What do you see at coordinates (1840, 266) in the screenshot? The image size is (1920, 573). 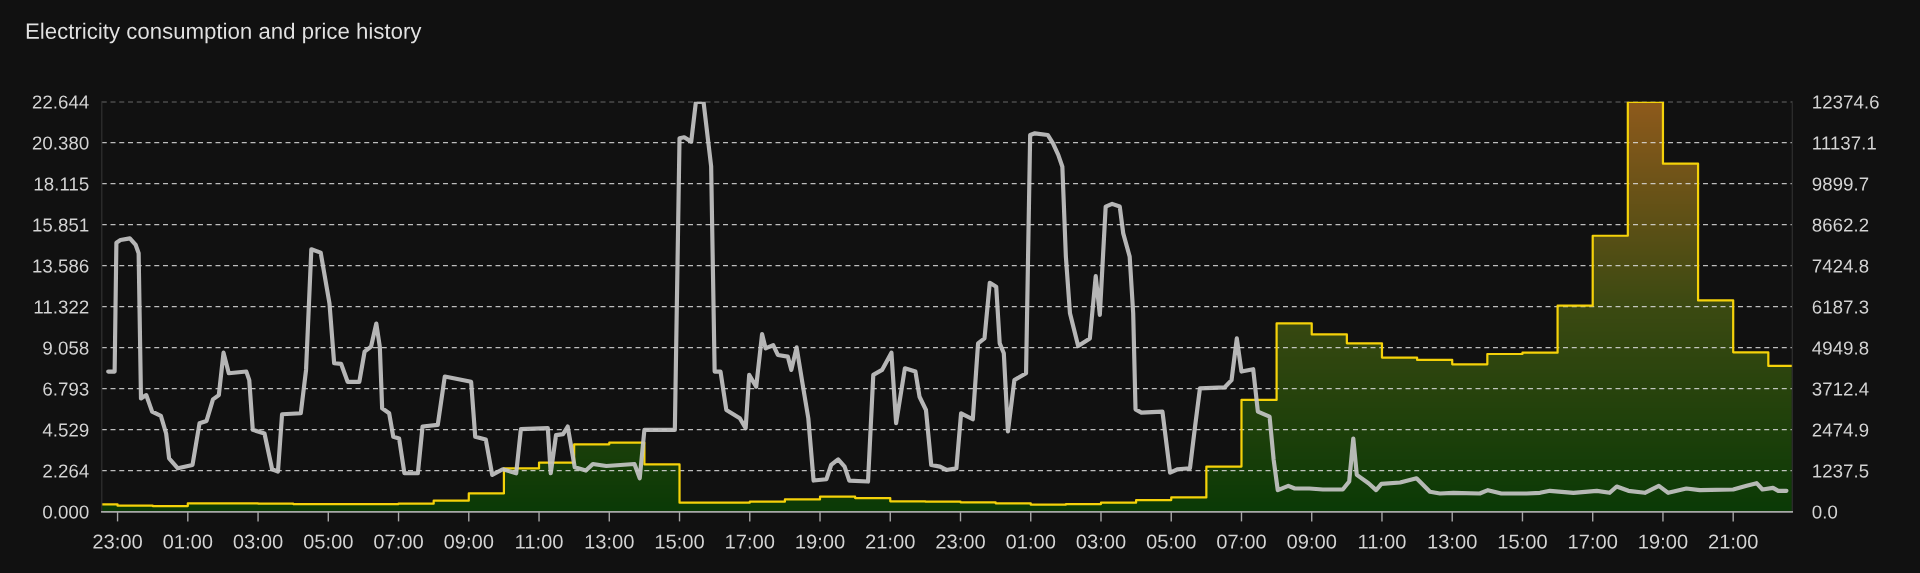 I see `y2-tick-label: 7424.8` at bounding box center [1840, 266].